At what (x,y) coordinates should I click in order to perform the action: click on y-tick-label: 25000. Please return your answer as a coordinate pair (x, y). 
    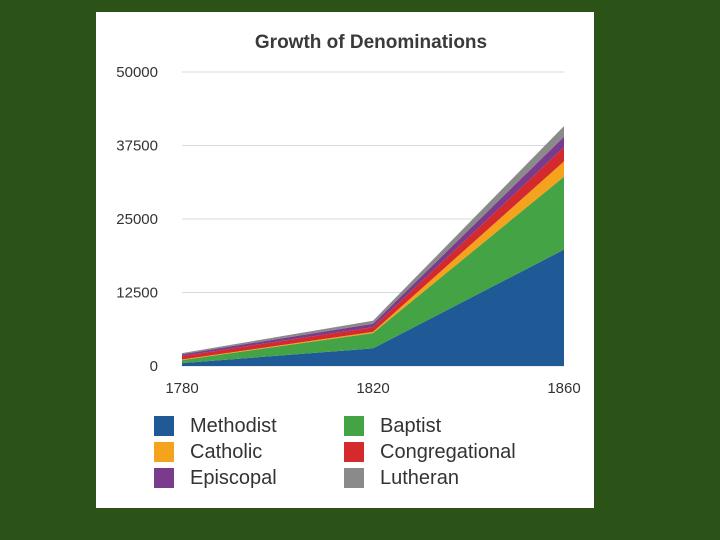
    Looking at the image, I should click on (137, 219).